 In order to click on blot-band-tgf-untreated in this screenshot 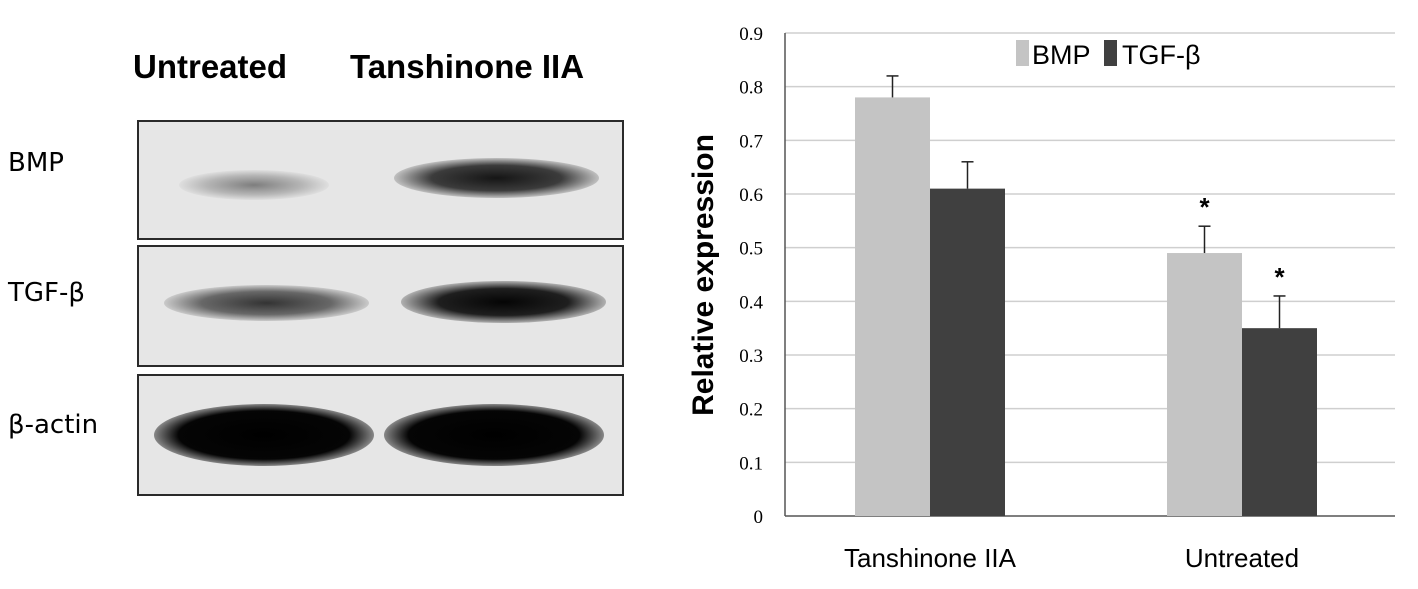, I will do `click(266, 303)`.